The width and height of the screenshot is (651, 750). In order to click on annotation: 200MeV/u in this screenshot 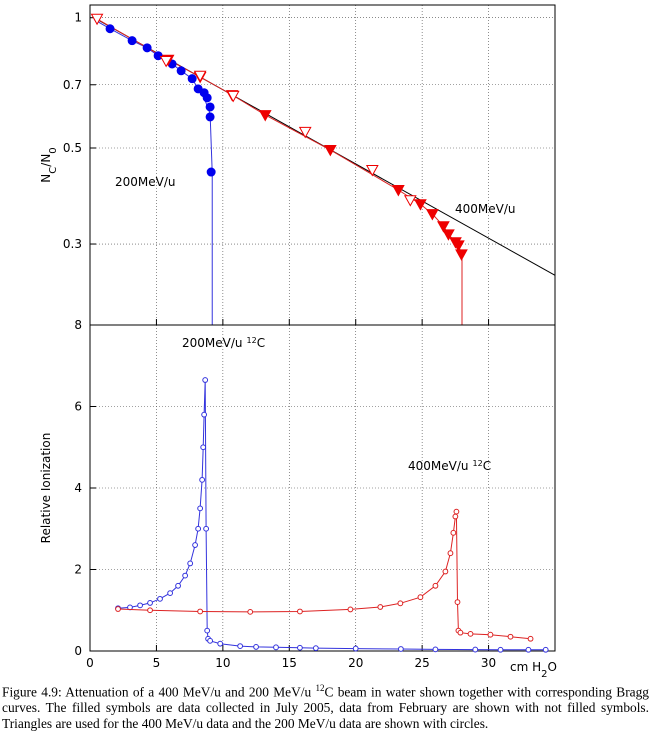, I will do `click(145, 182)`.